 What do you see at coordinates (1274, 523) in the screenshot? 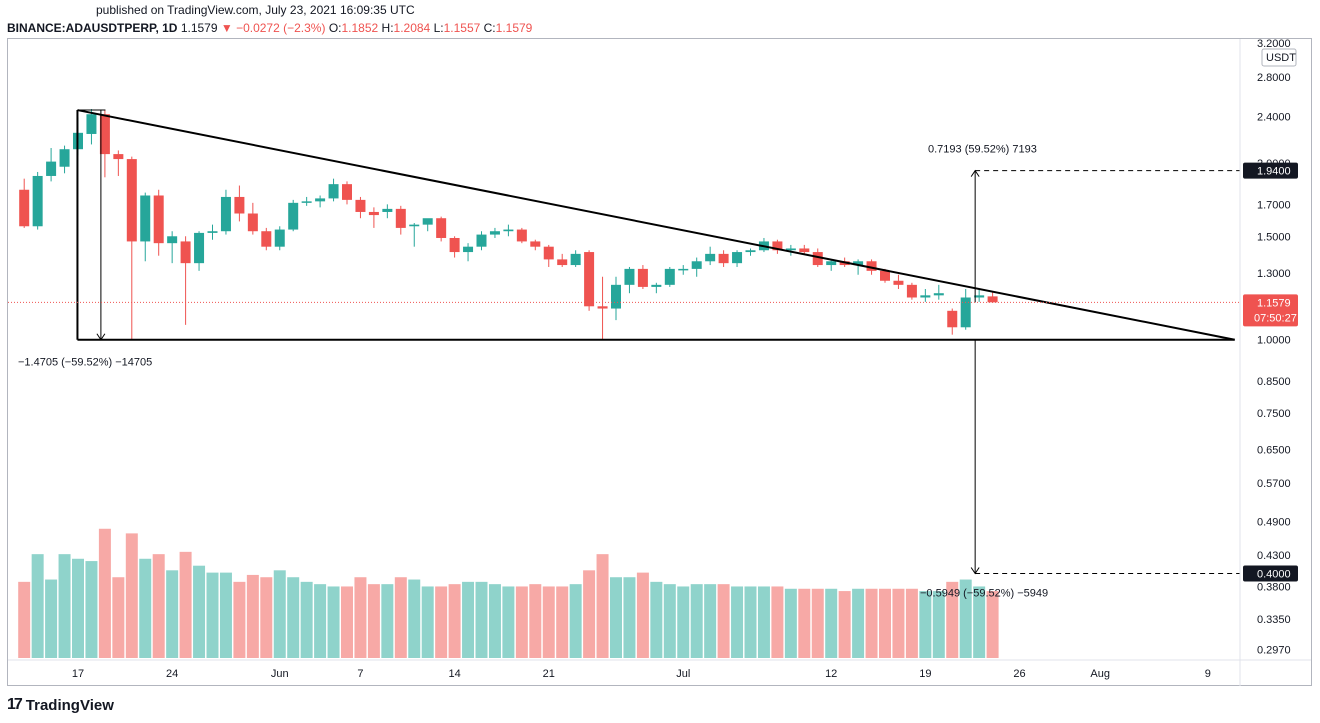
I see `y-tick-label: 0.4900` at bounding box center [1274, 523].